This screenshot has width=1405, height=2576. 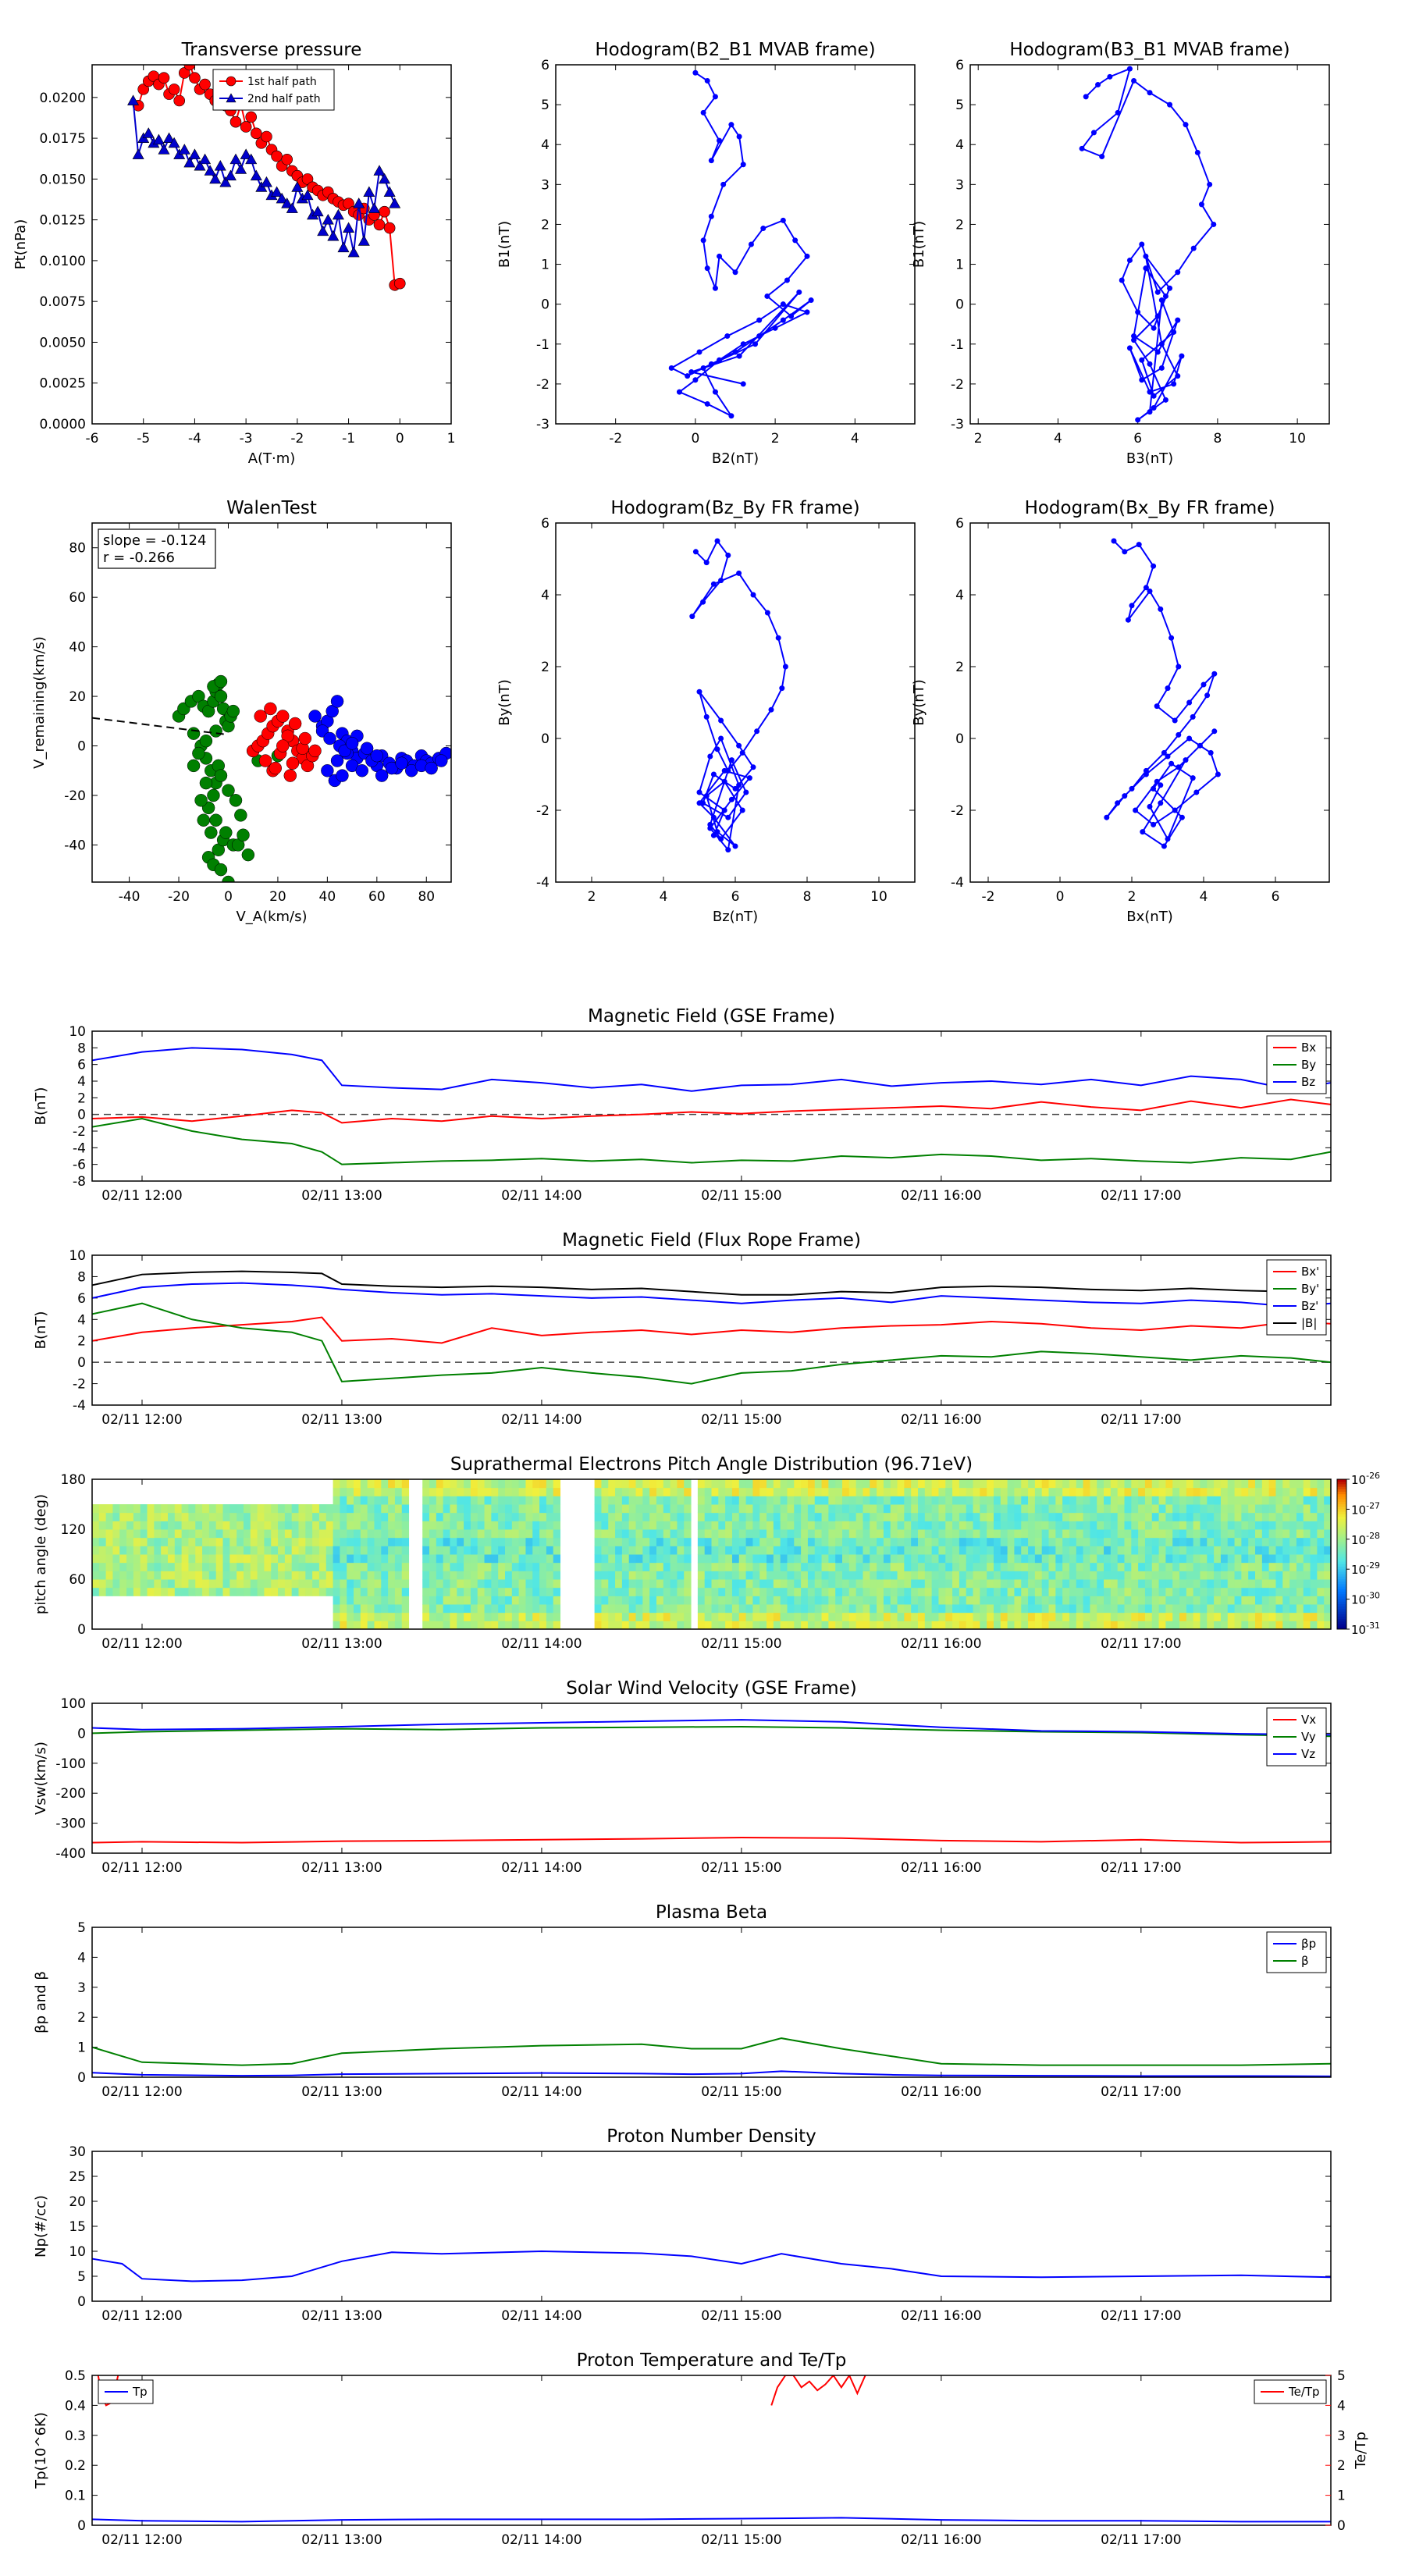 I want to click on x-axis-label: B3(nT), so click(x=1150, y=459).